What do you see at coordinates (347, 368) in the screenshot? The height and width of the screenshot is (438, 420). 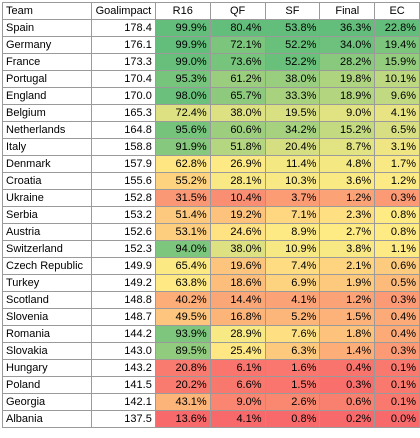 I see `cell-final: 0.4%` at bounding box center [347, 368].